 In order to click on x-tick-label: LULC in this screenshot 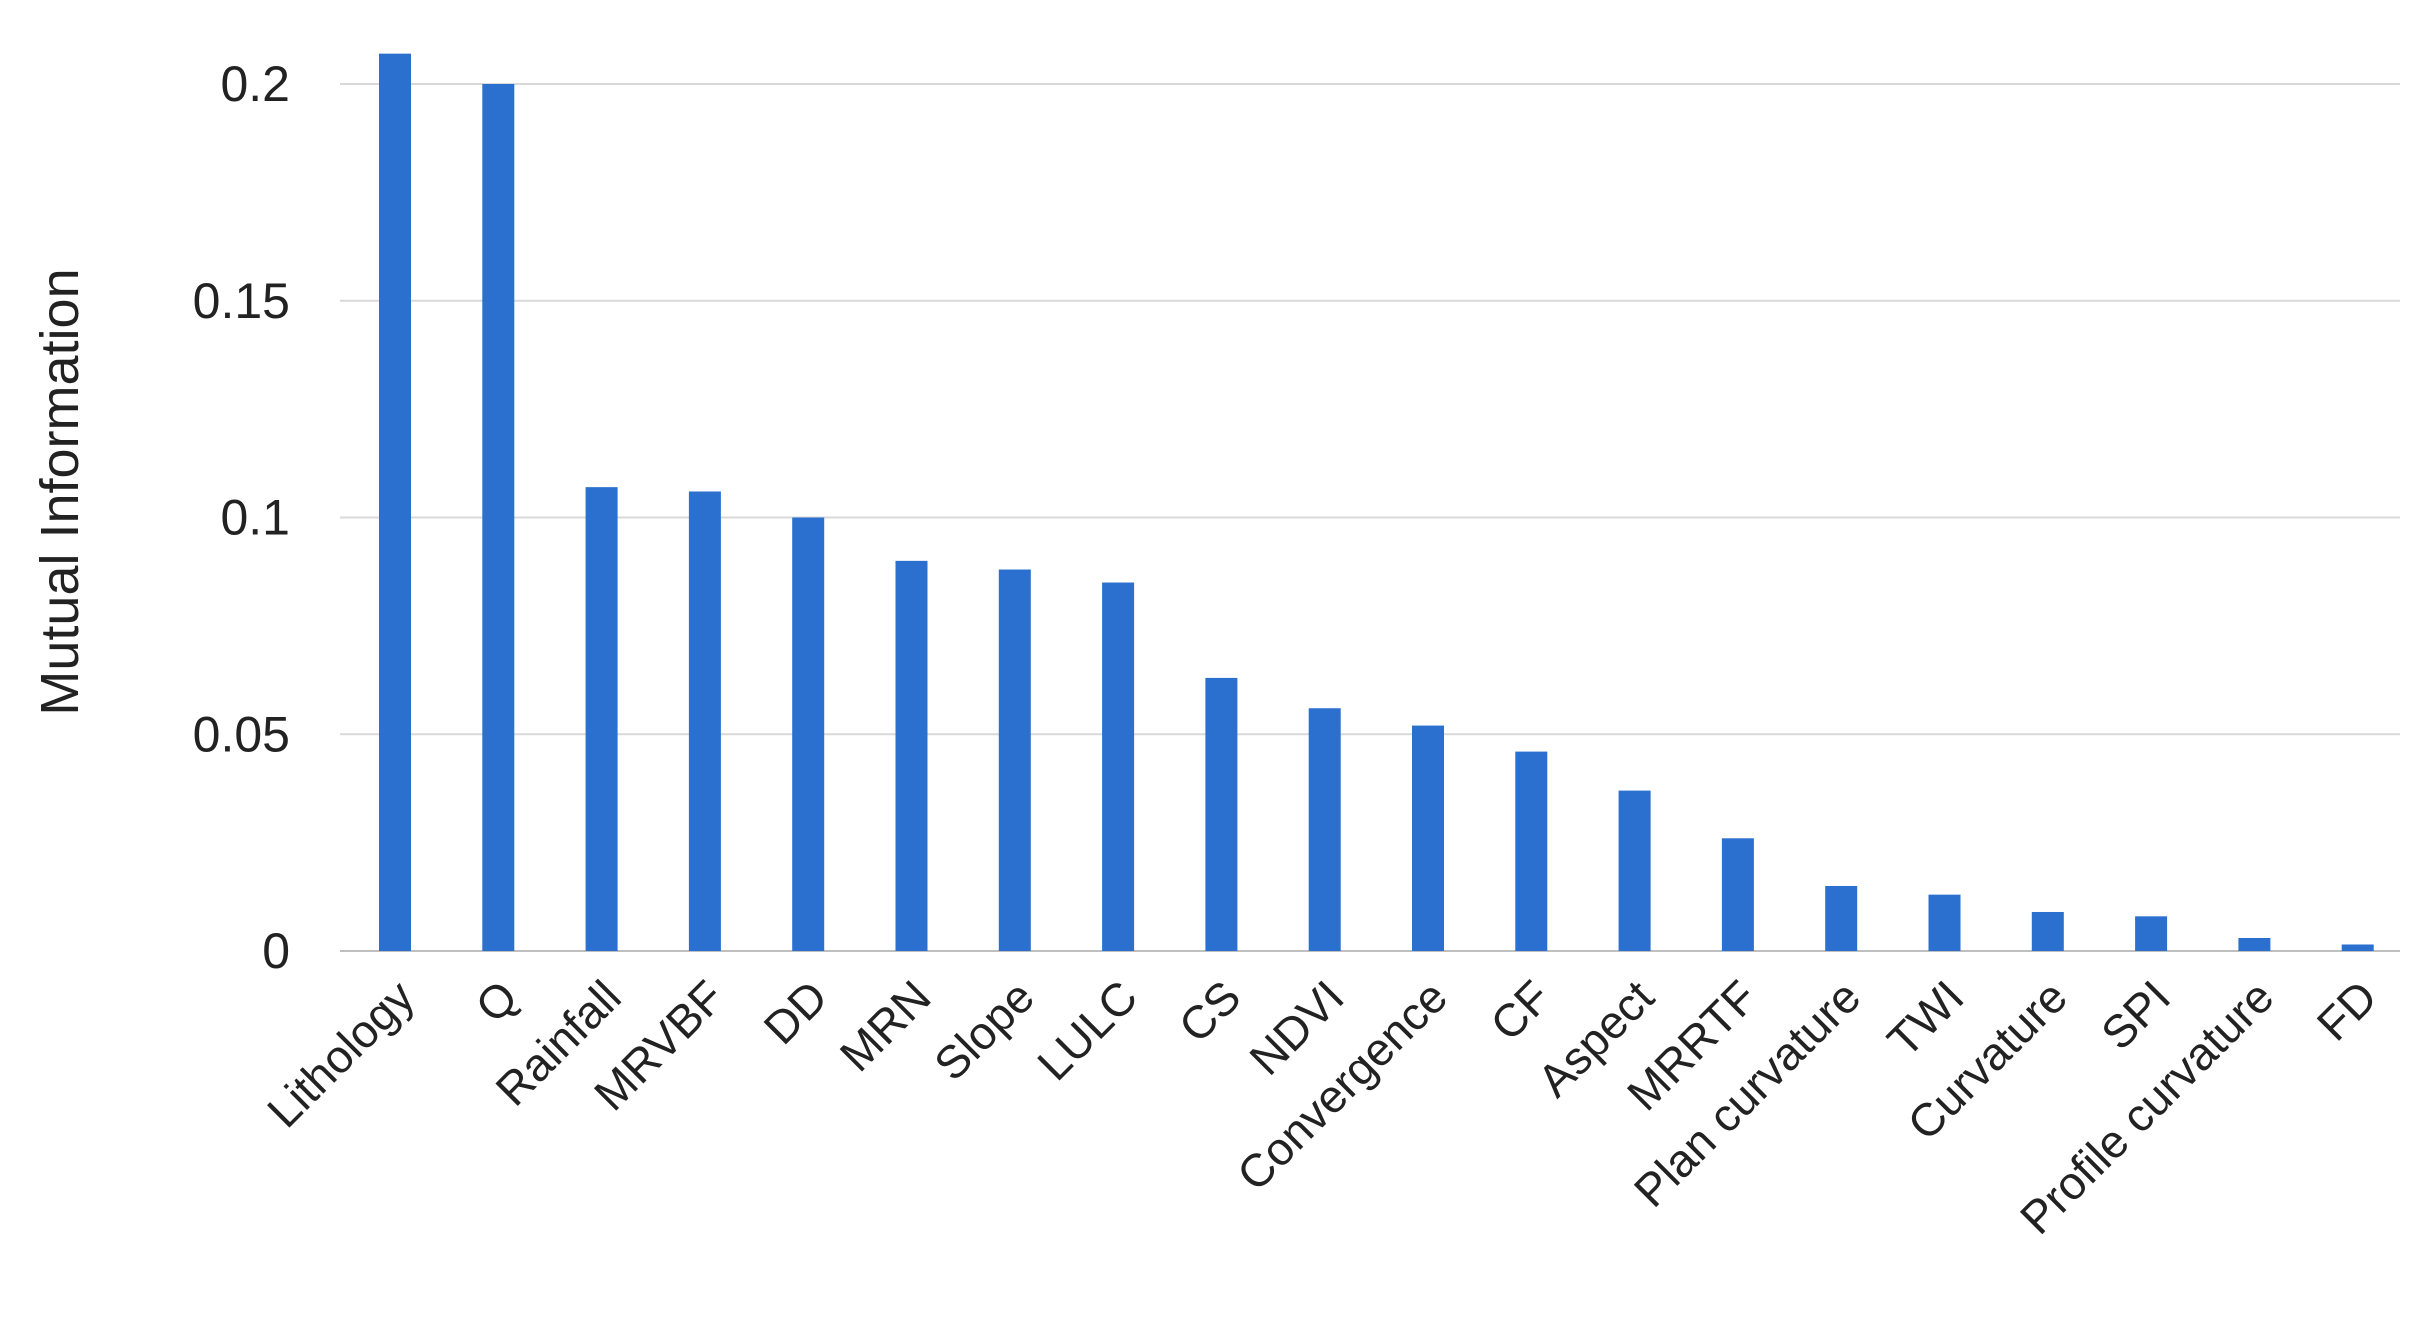, I will do `click(1087, 1030)`.